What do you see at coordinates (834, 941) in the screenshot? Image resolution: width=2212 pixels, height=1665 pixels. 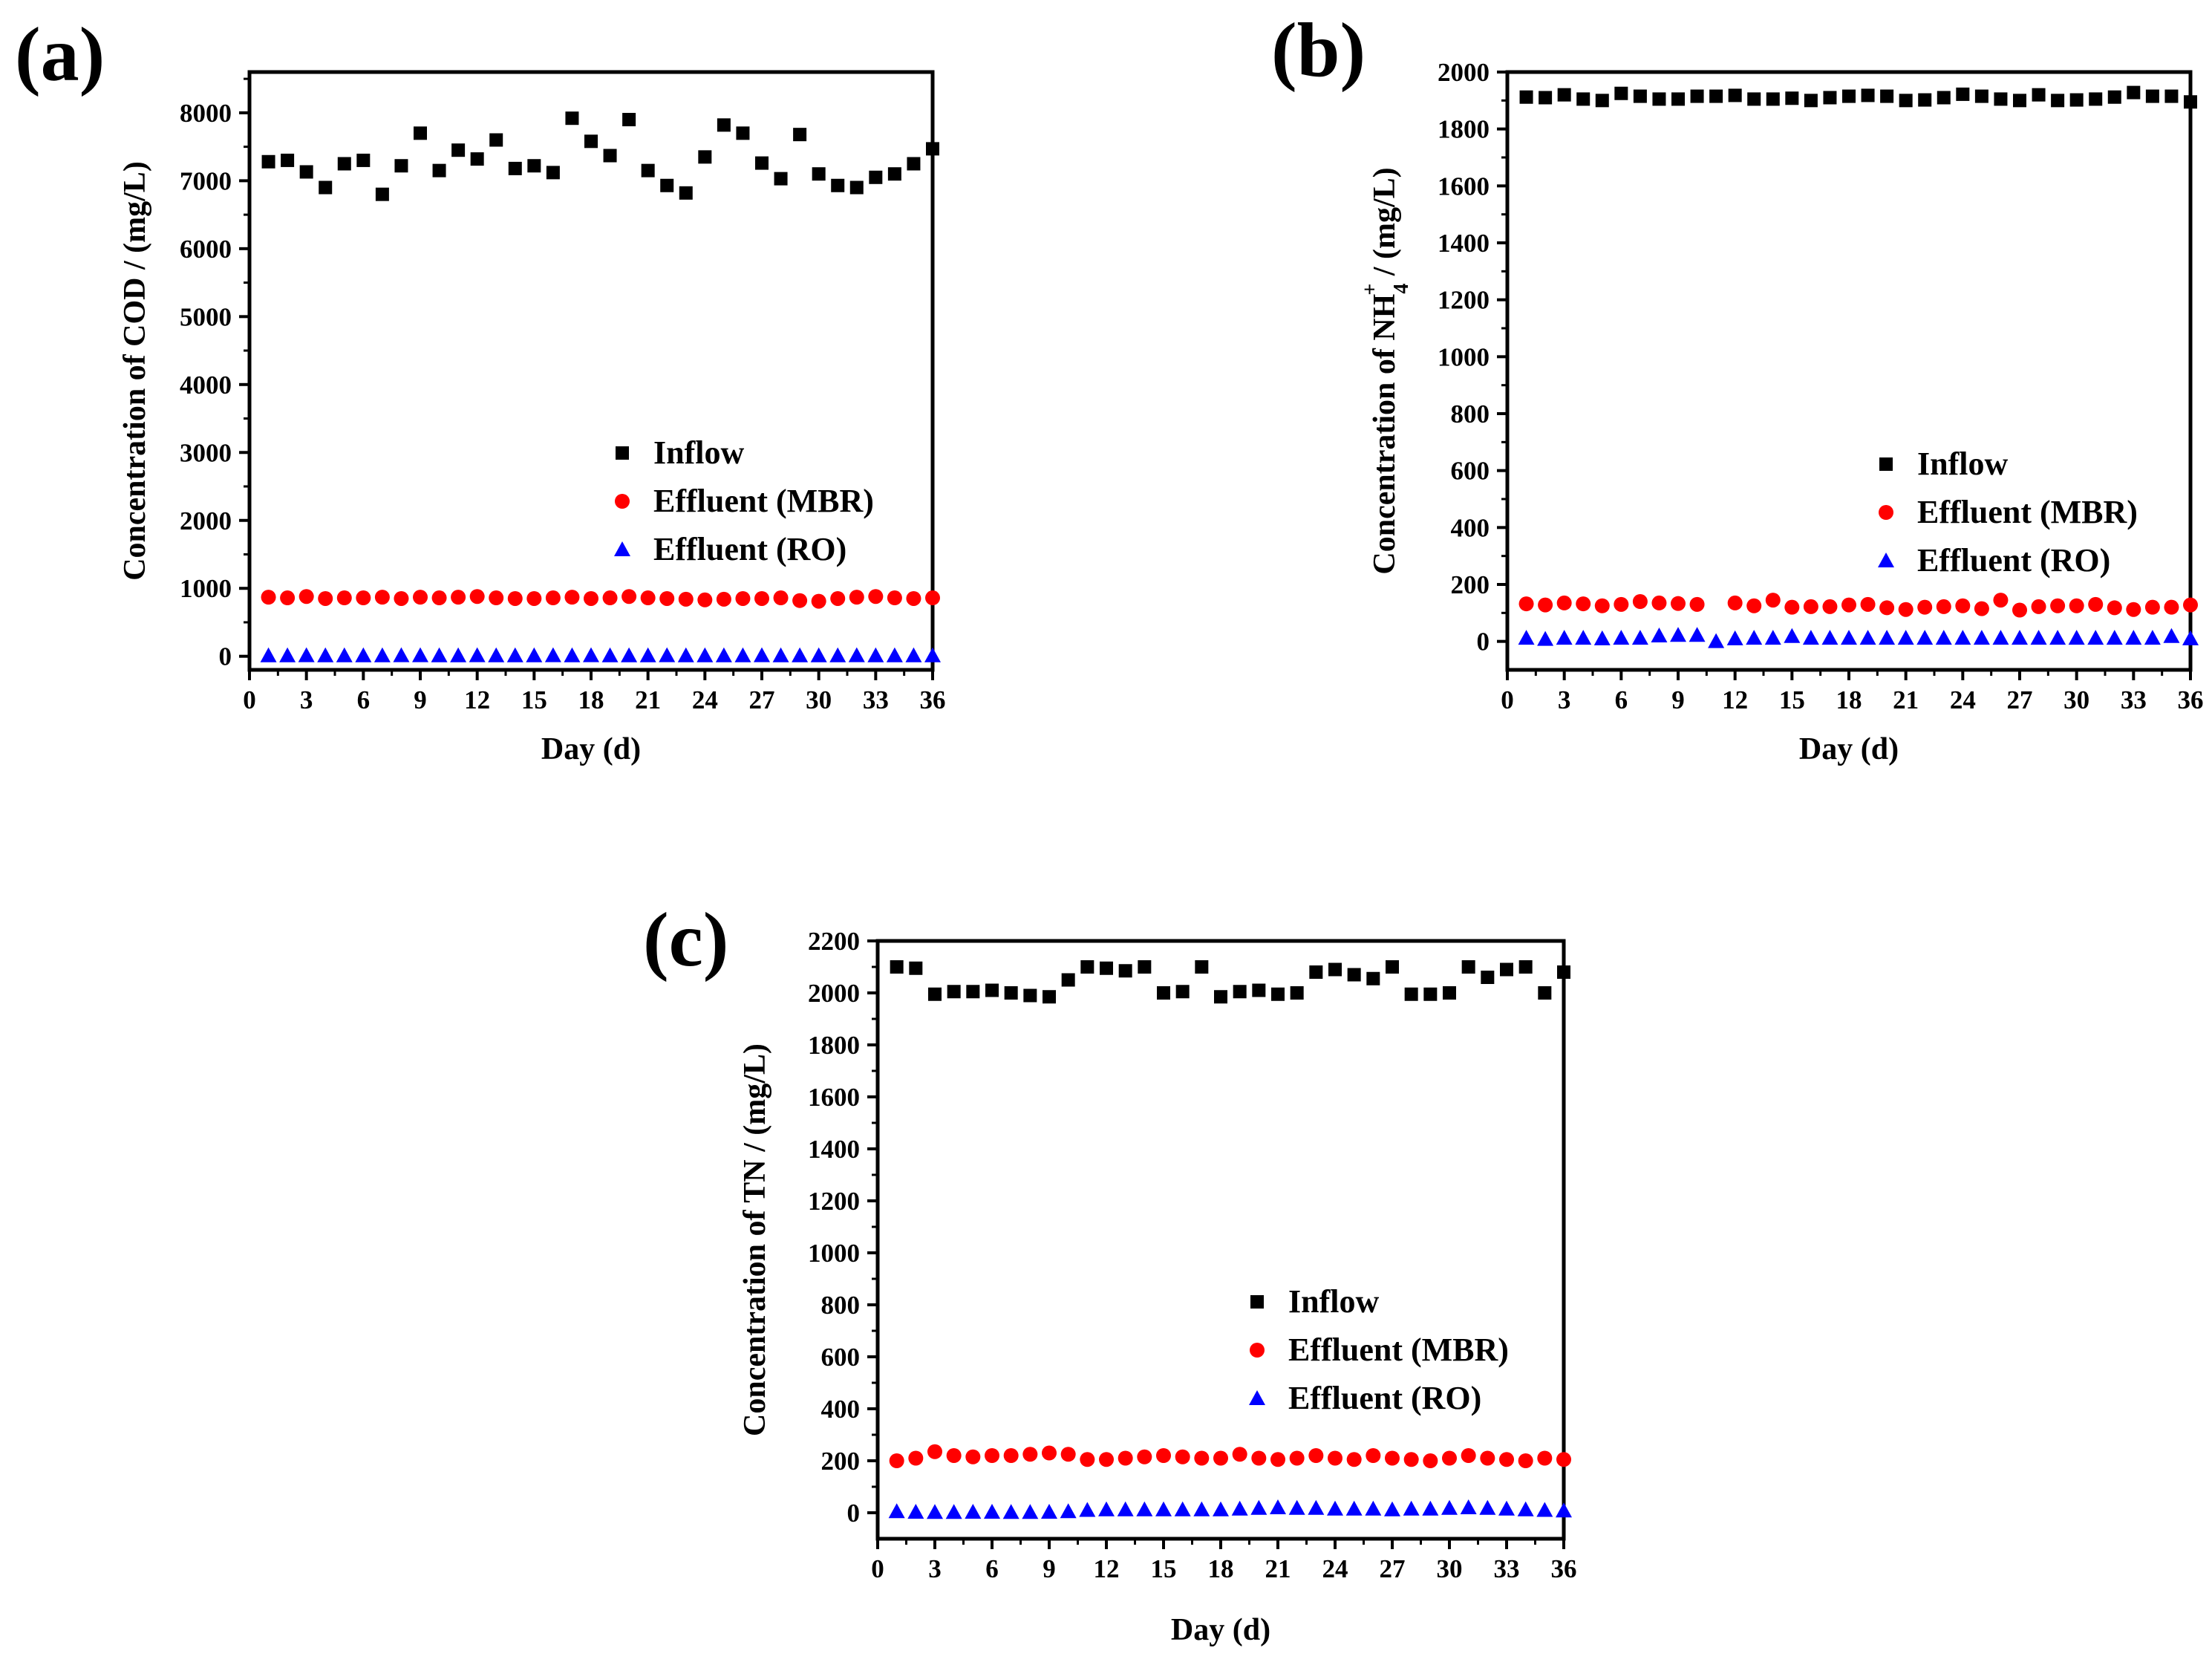 I see `y-tick-label: 2200` at bounding box center [834, 941].